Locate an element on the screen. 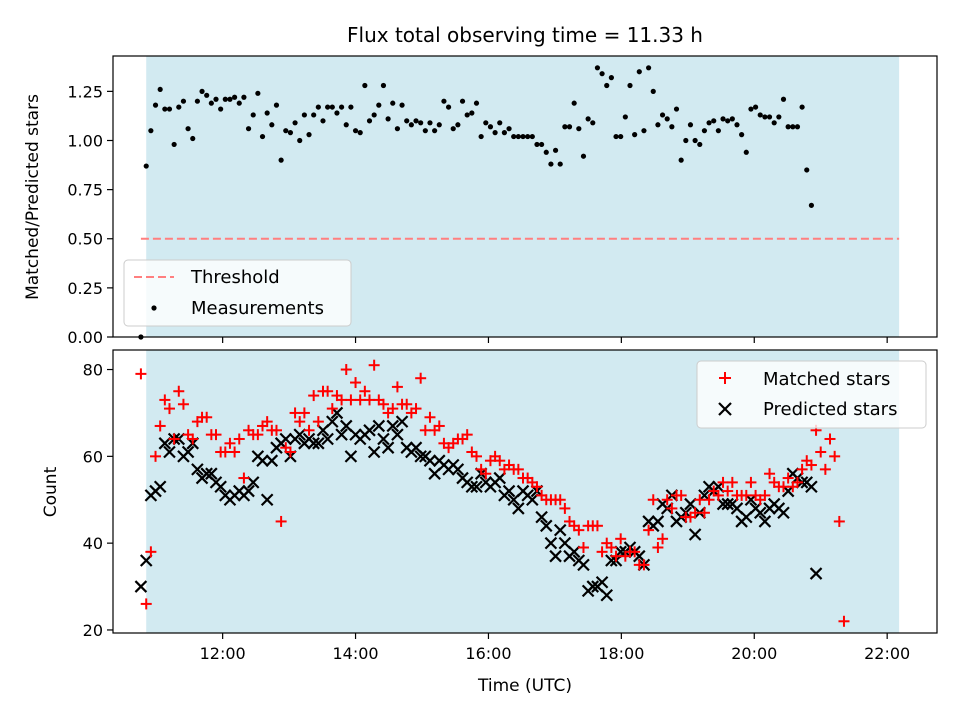 Image resolution: width=960 pixels, height=720 pixels. count-legend: Matched stars Predicted stars is located at coordinates (811, 394).